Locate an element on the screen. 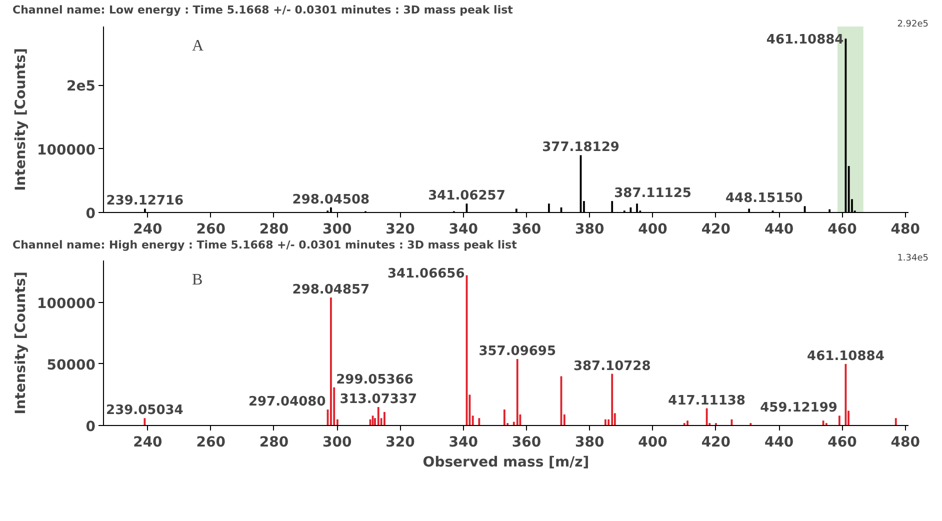 This screenshot has width=942, height=521. chart-title: Channel name: High energy : Time 5.1668 +/- 0.0301 minutes : 3D mass peak list is located at coordinates (264, 245).